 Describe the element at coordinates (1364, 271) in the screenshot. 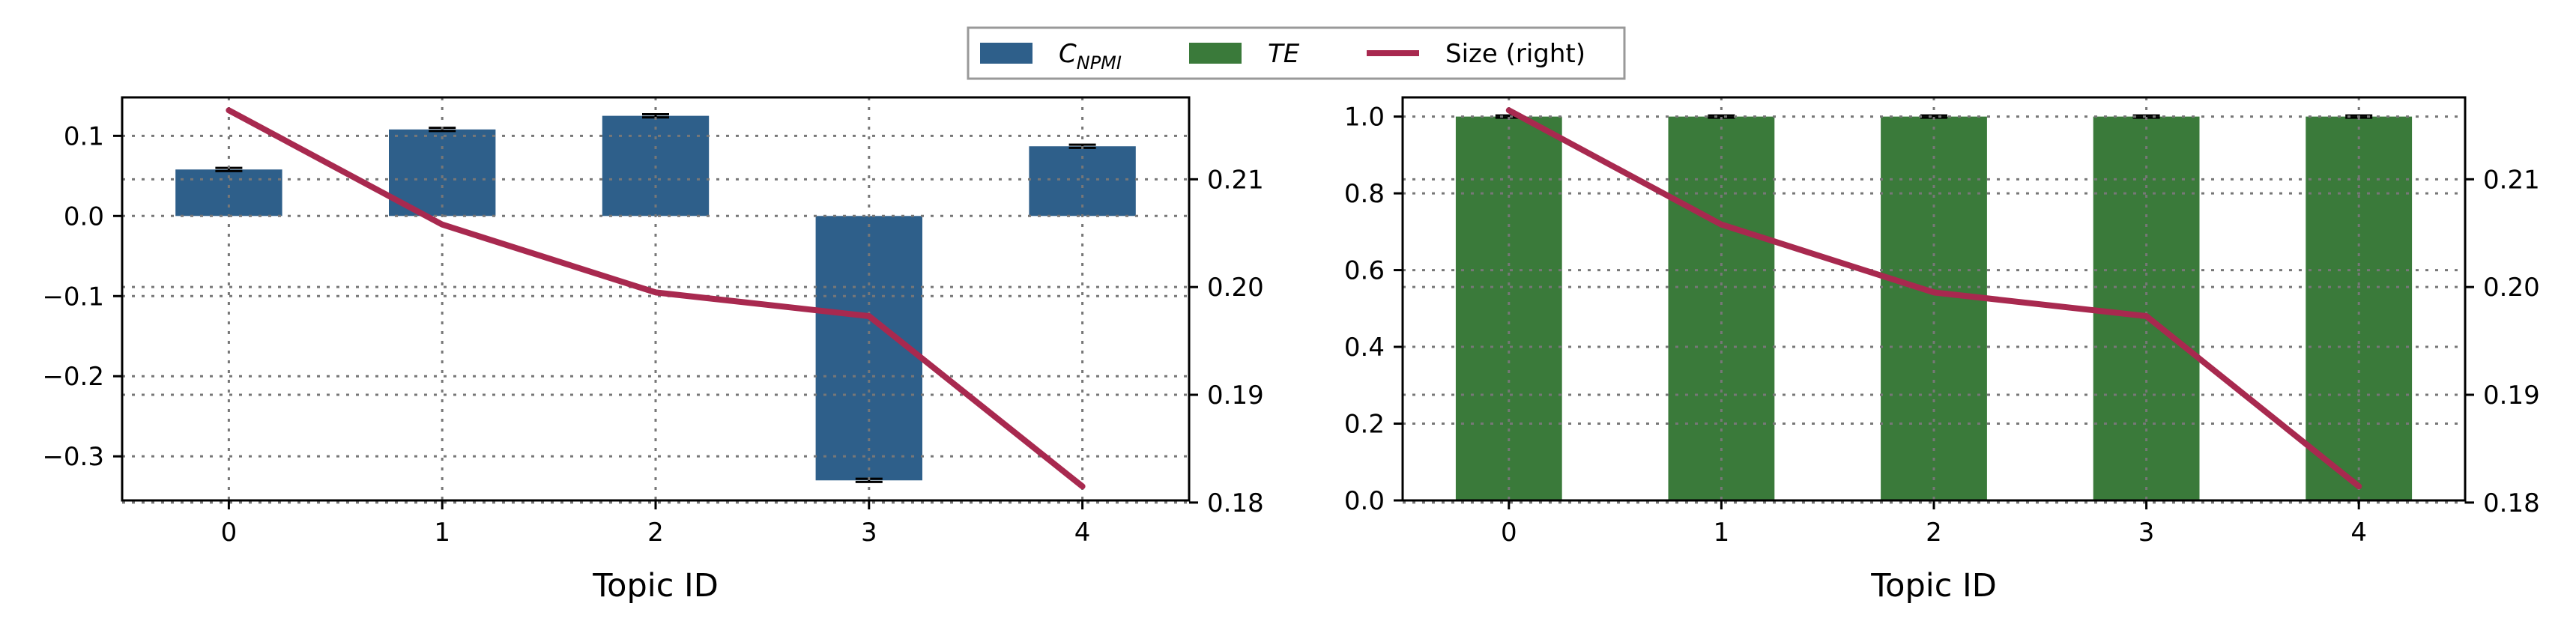

I see `y-tick-label-2: 0.6` at that location.